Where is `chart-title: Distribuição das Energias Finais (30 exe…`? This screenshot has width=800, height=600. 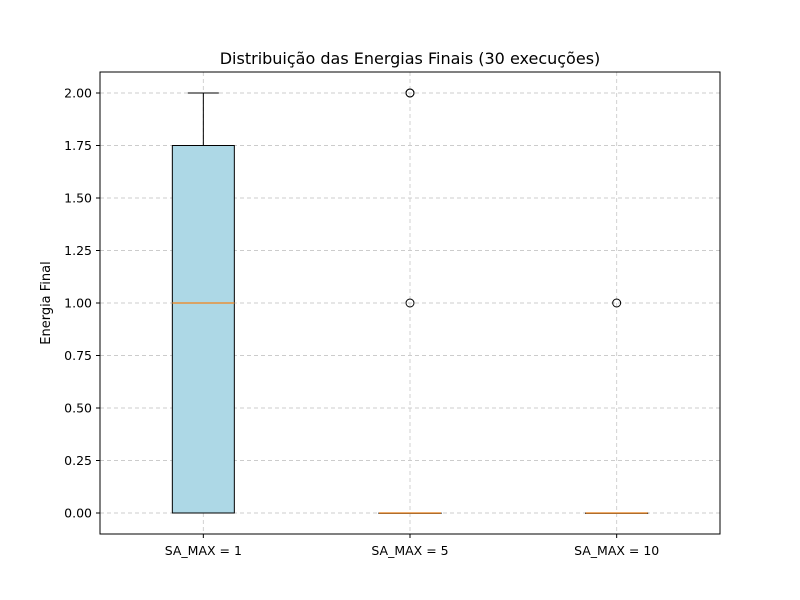 chart-title: Distribuição das Energias Finais (30 exe… is located at coordinates (410, 58).